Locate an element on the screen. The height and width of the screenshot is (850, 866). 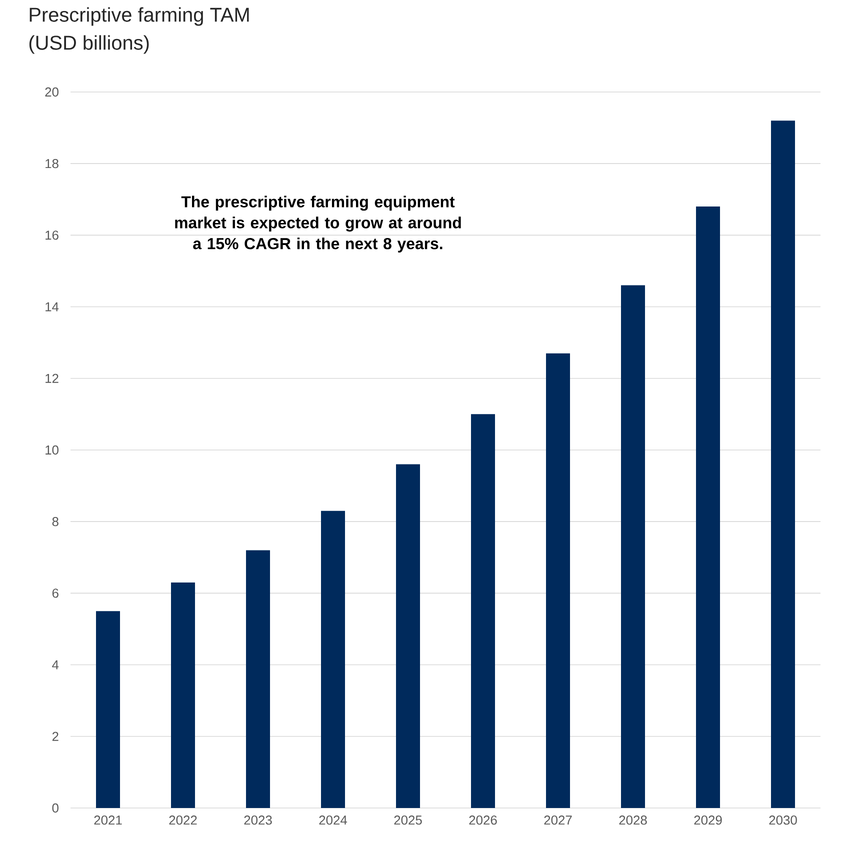
x-tick-label: 2021 is located at coordinates (108, 820).